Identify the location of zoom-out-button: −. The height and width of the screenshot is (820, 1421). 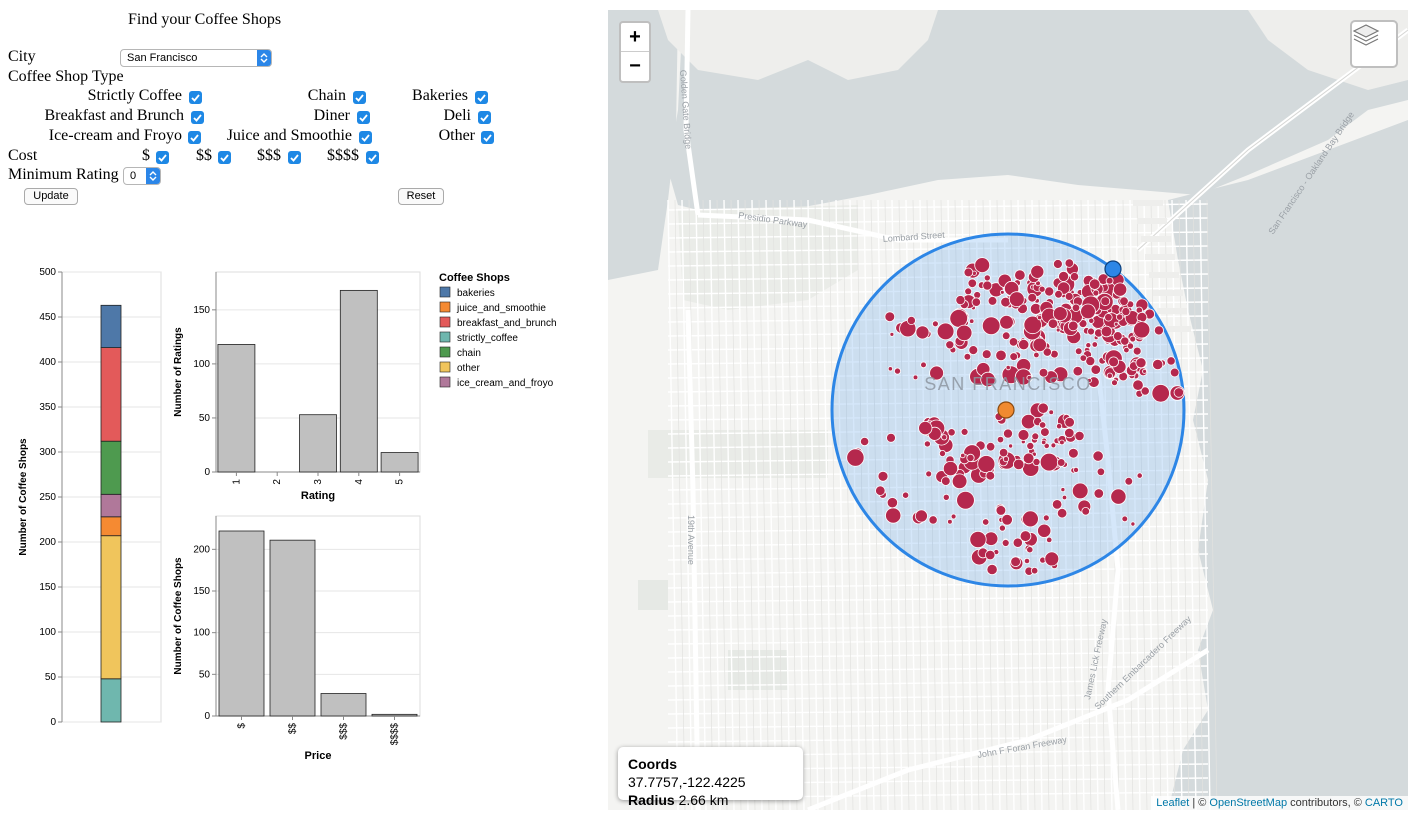
(635, 66).